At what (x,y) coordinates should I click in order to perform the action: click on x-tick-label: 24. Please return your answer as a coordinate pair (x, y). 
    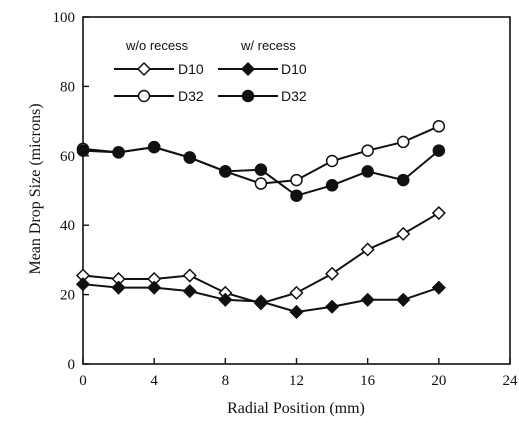
    Looking at the image, I should click on (511, 381).